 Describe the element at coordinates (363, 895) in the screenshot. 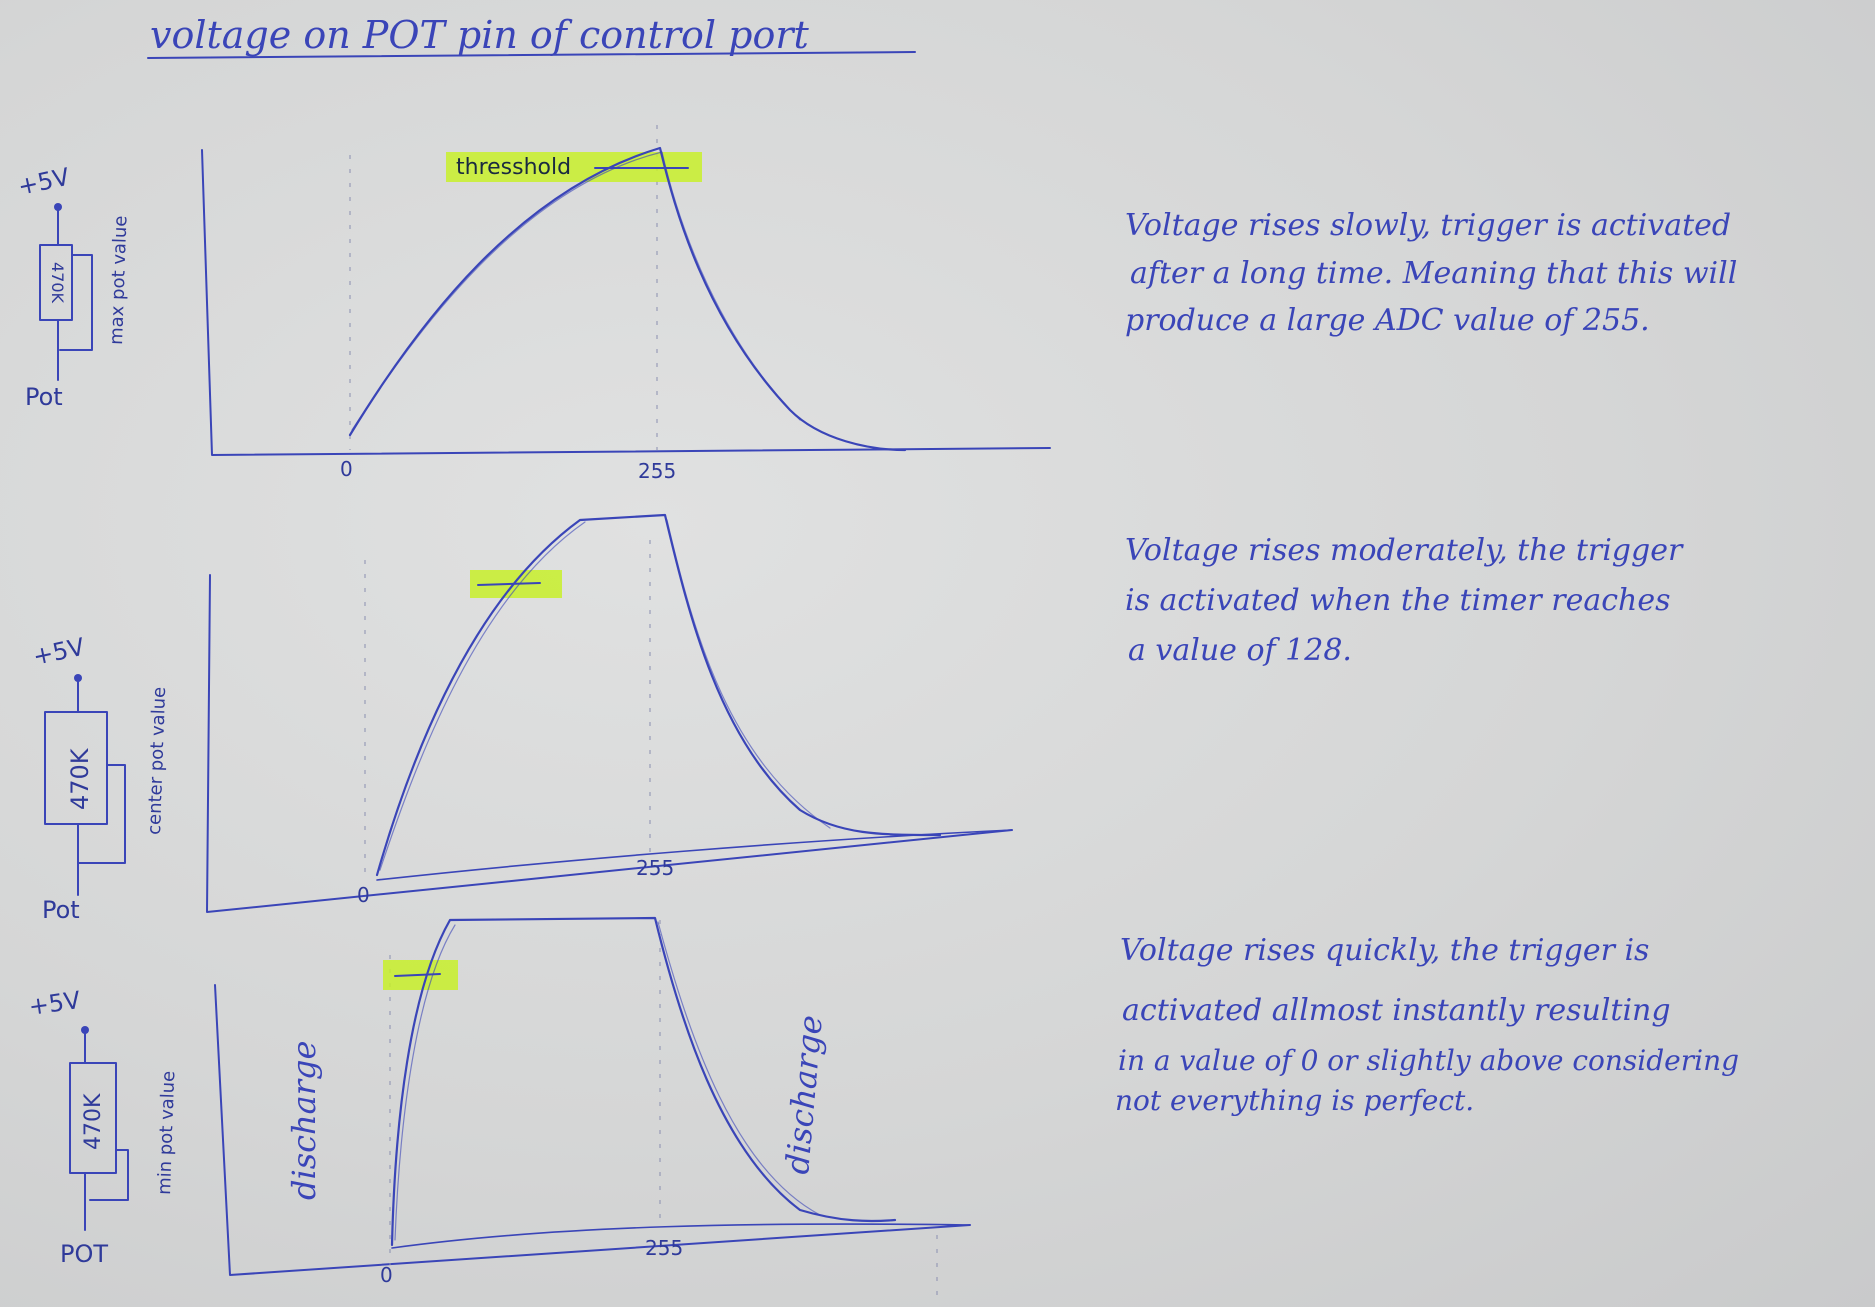

I see `tick-label-0-2: 0` at that location.